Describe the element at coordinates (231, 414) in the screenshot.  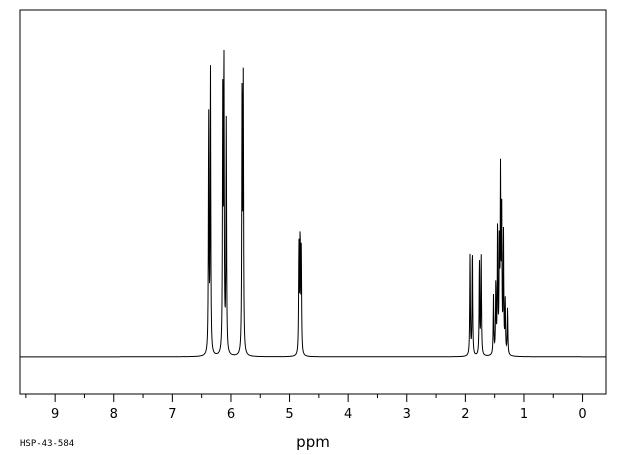
I see `x-tick-label: 6` at that location.